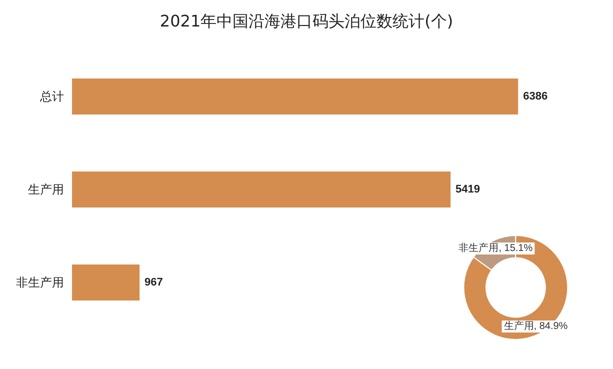 This screenshot has height=369, width=613. Describe the element at coordinates (46, 189) in the screenshot. I see `y-tick-label: 生产用` at that location.